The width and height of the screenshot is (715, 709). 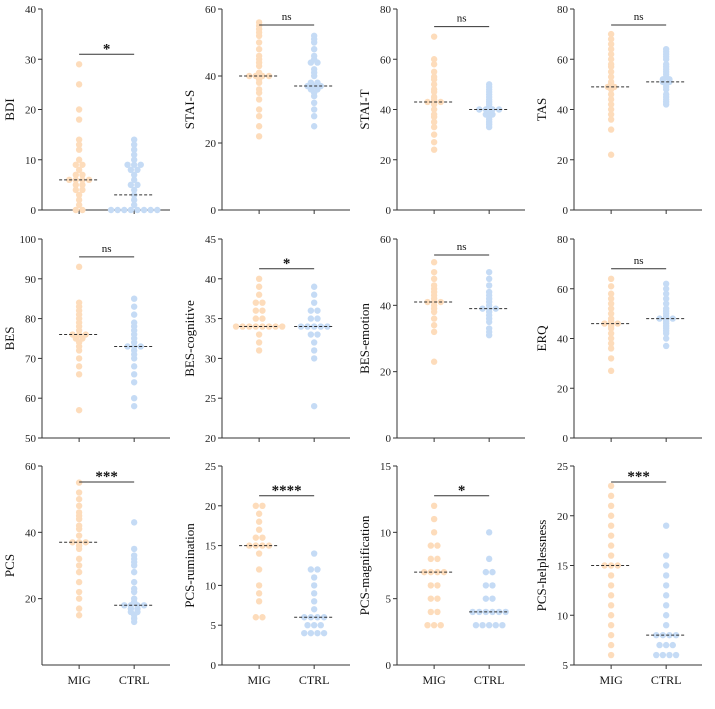 What do you see at coordinates (107, 249) in the screenshot?
I see `significance-label: ns` at bounding box center [107, 249].